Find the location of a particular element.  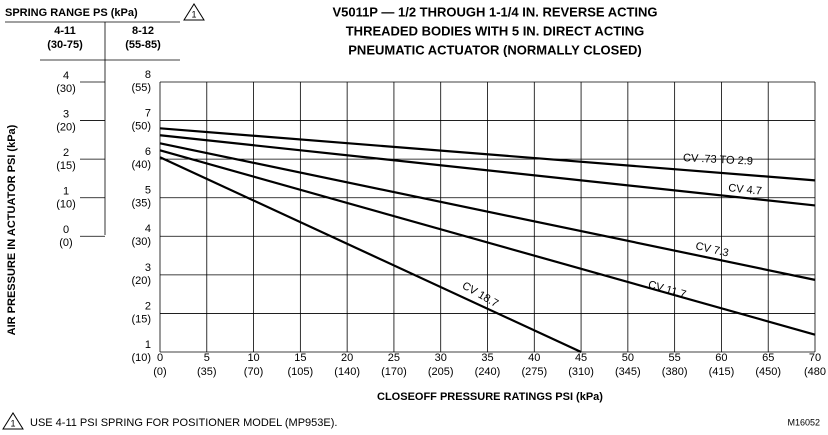

y-tick-label: 8 is located at coordinates (148, 75).